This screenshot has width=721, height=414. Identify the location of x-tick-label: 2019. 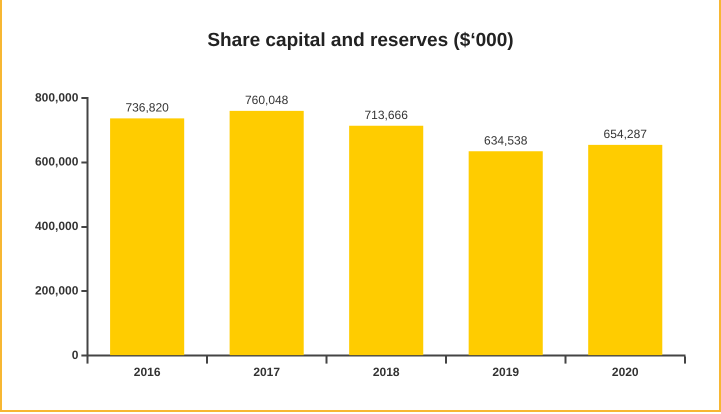
(506, 372).